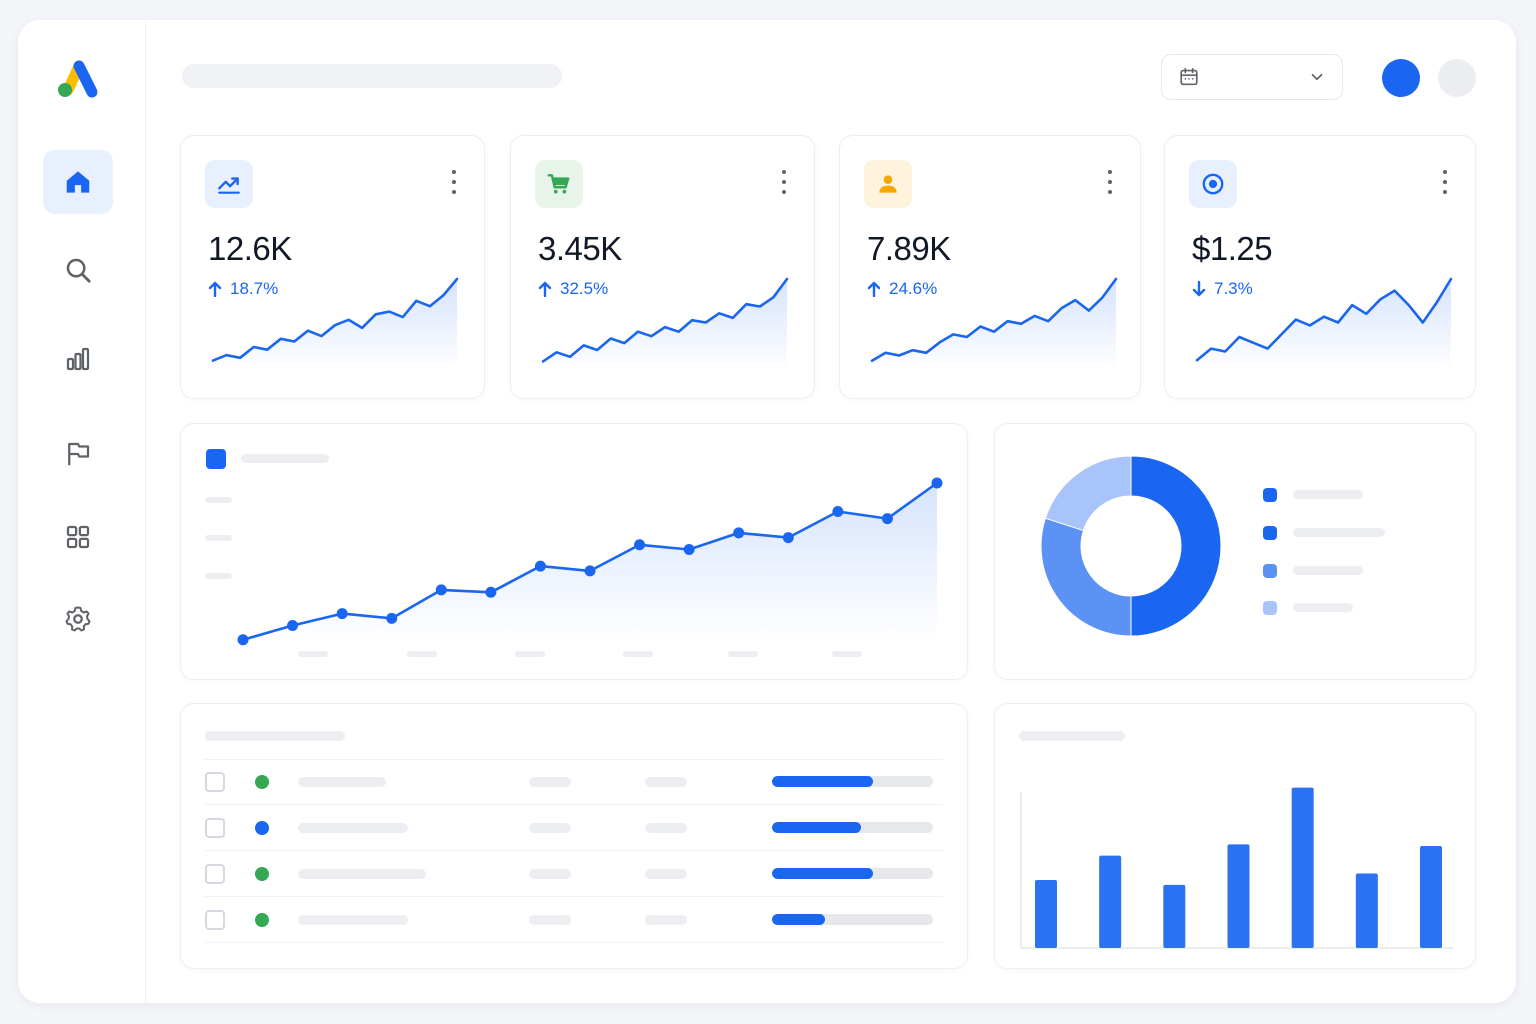 The height and width of the screenshot is (1024, 1536). I want to click on line-chart-area, so click(590, 561).